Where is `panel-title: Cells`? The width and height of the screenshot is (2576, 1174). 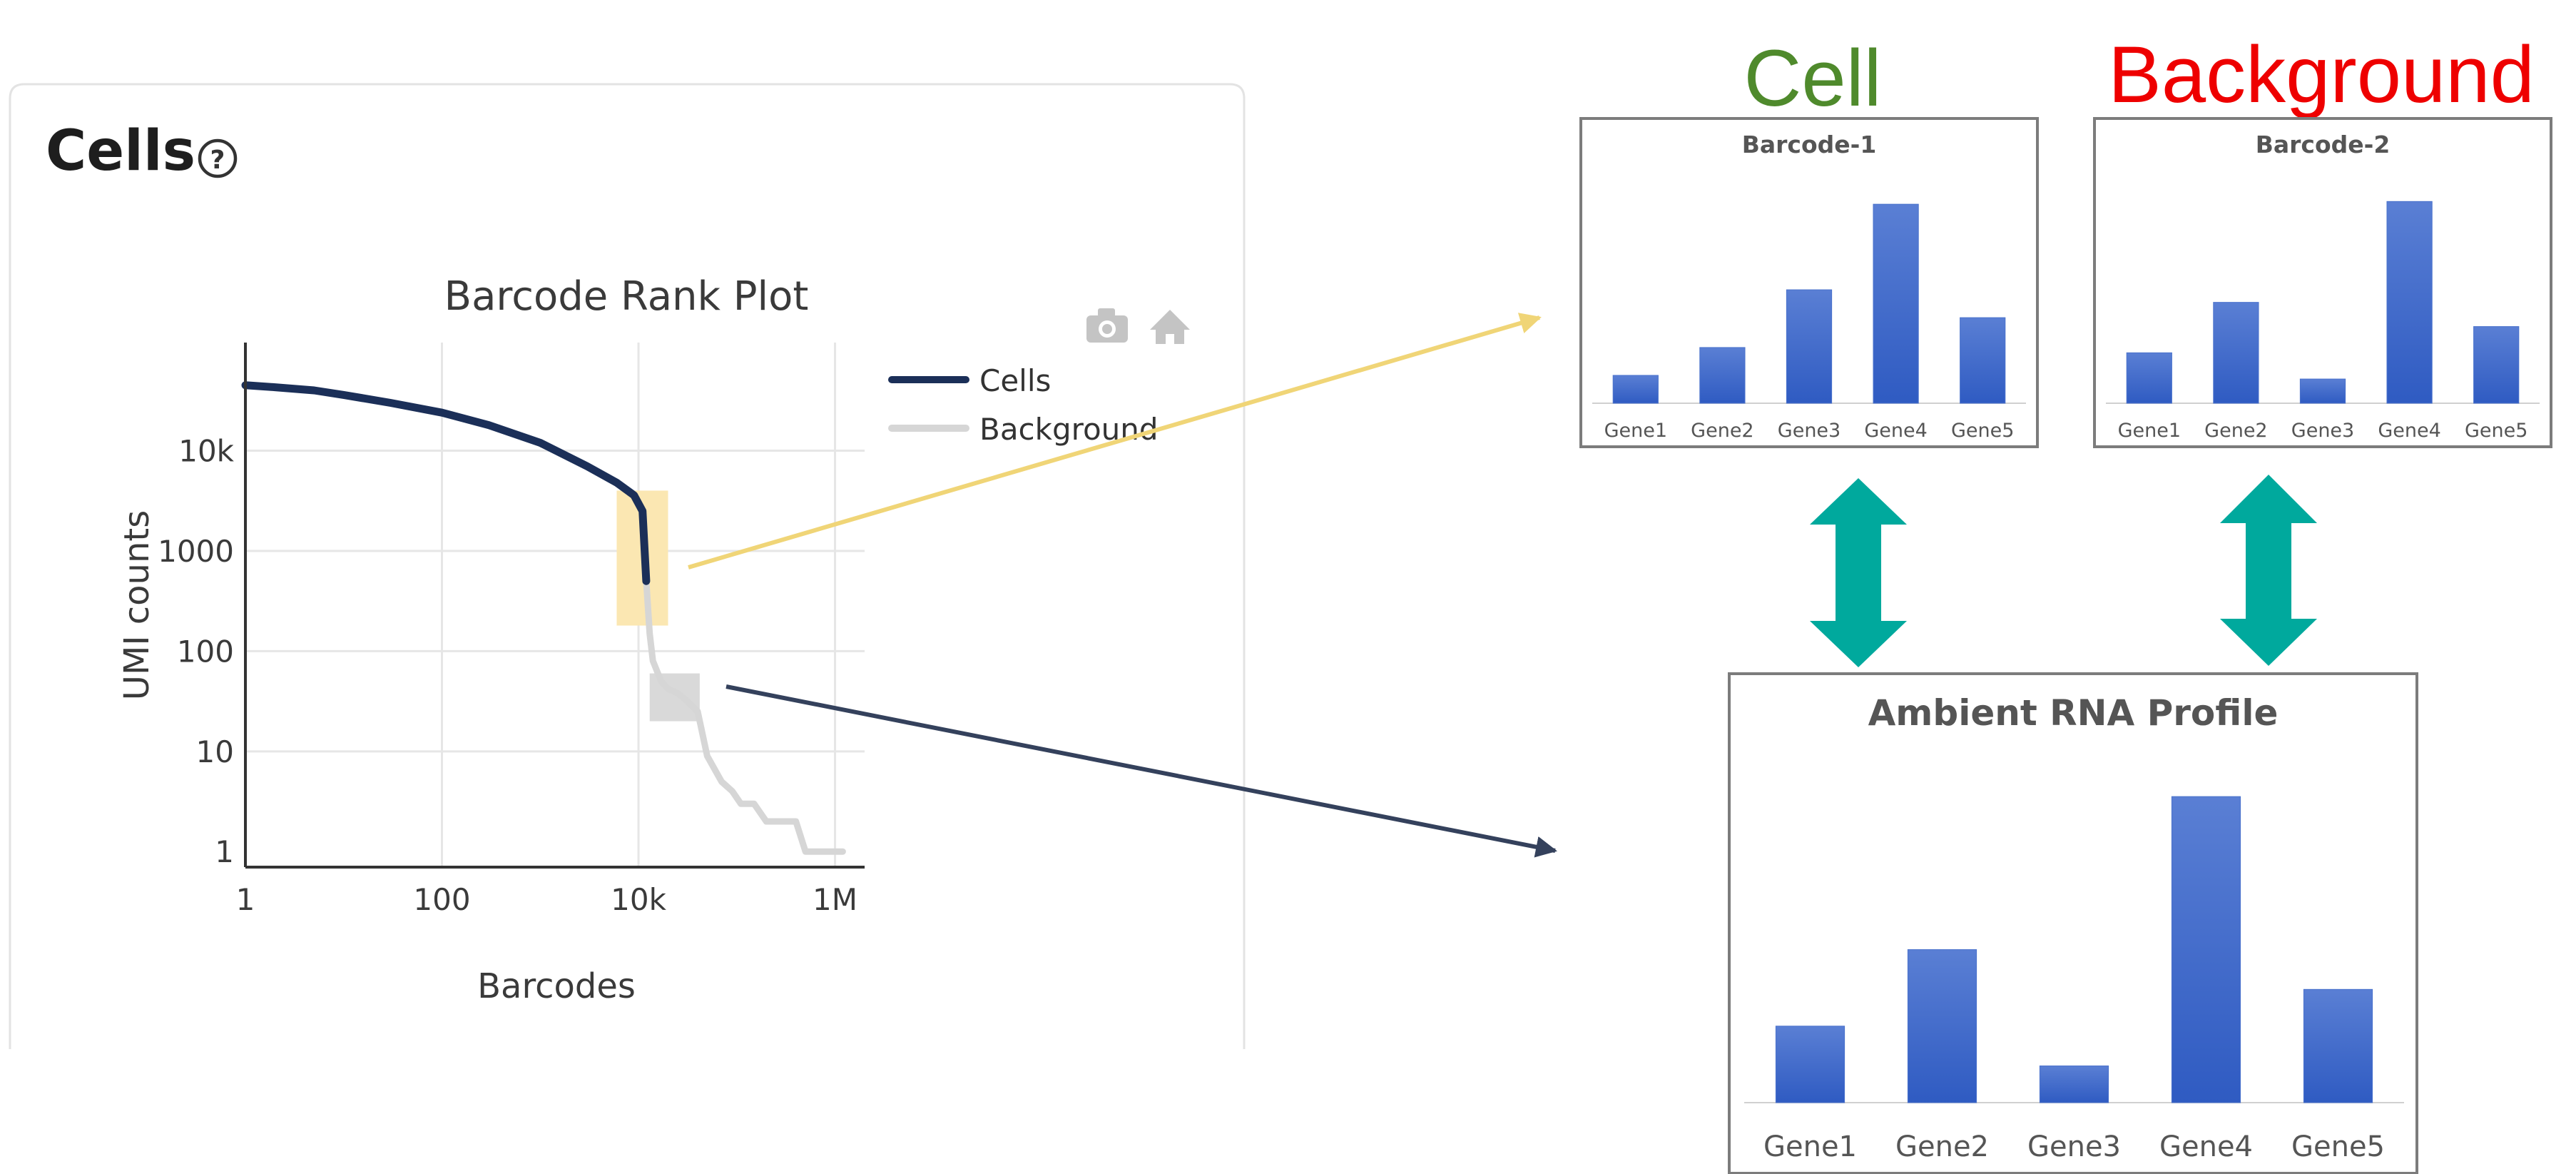 panel-title: Cells is located at coordinates (120, 151).